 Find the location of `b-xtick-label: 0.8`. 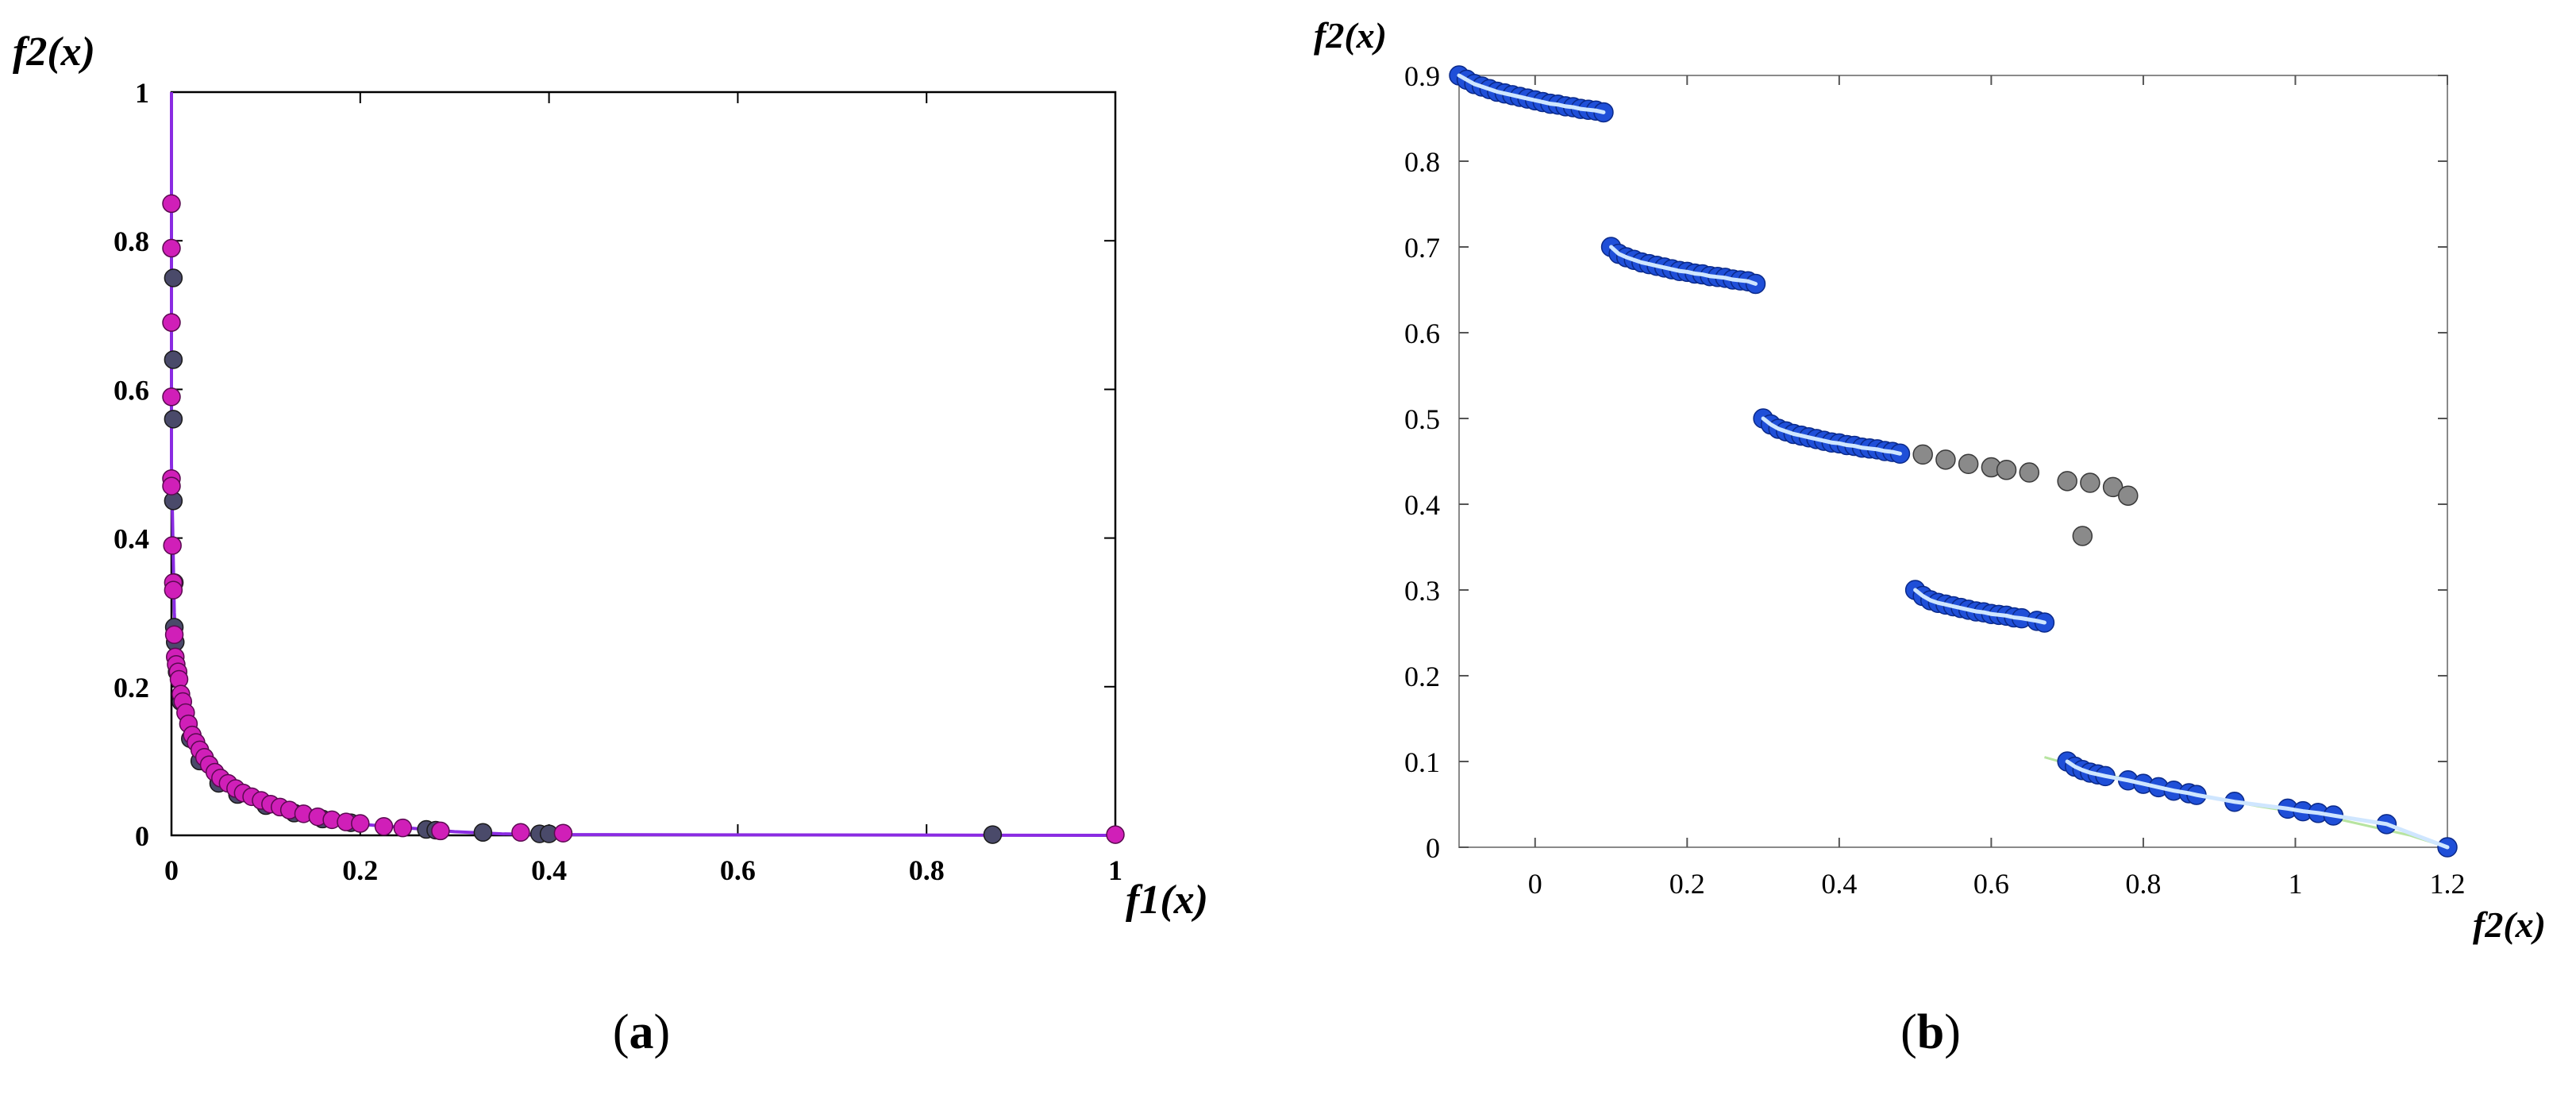

b-xtick-label: 0.8 is located at coordinates (2143, 884).